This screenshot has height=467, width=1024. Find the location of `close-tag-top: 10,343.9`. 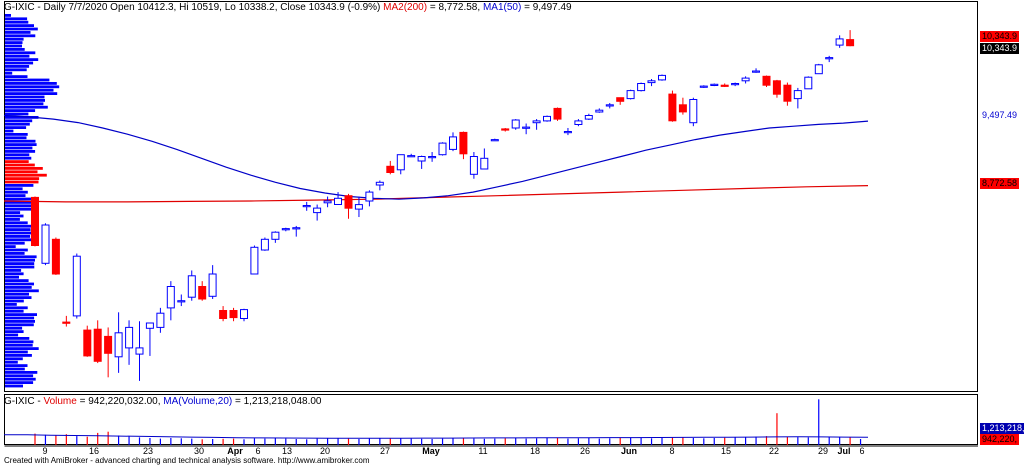

close-tag-top: 10,343.9 is located at coordinates (1000, 36).